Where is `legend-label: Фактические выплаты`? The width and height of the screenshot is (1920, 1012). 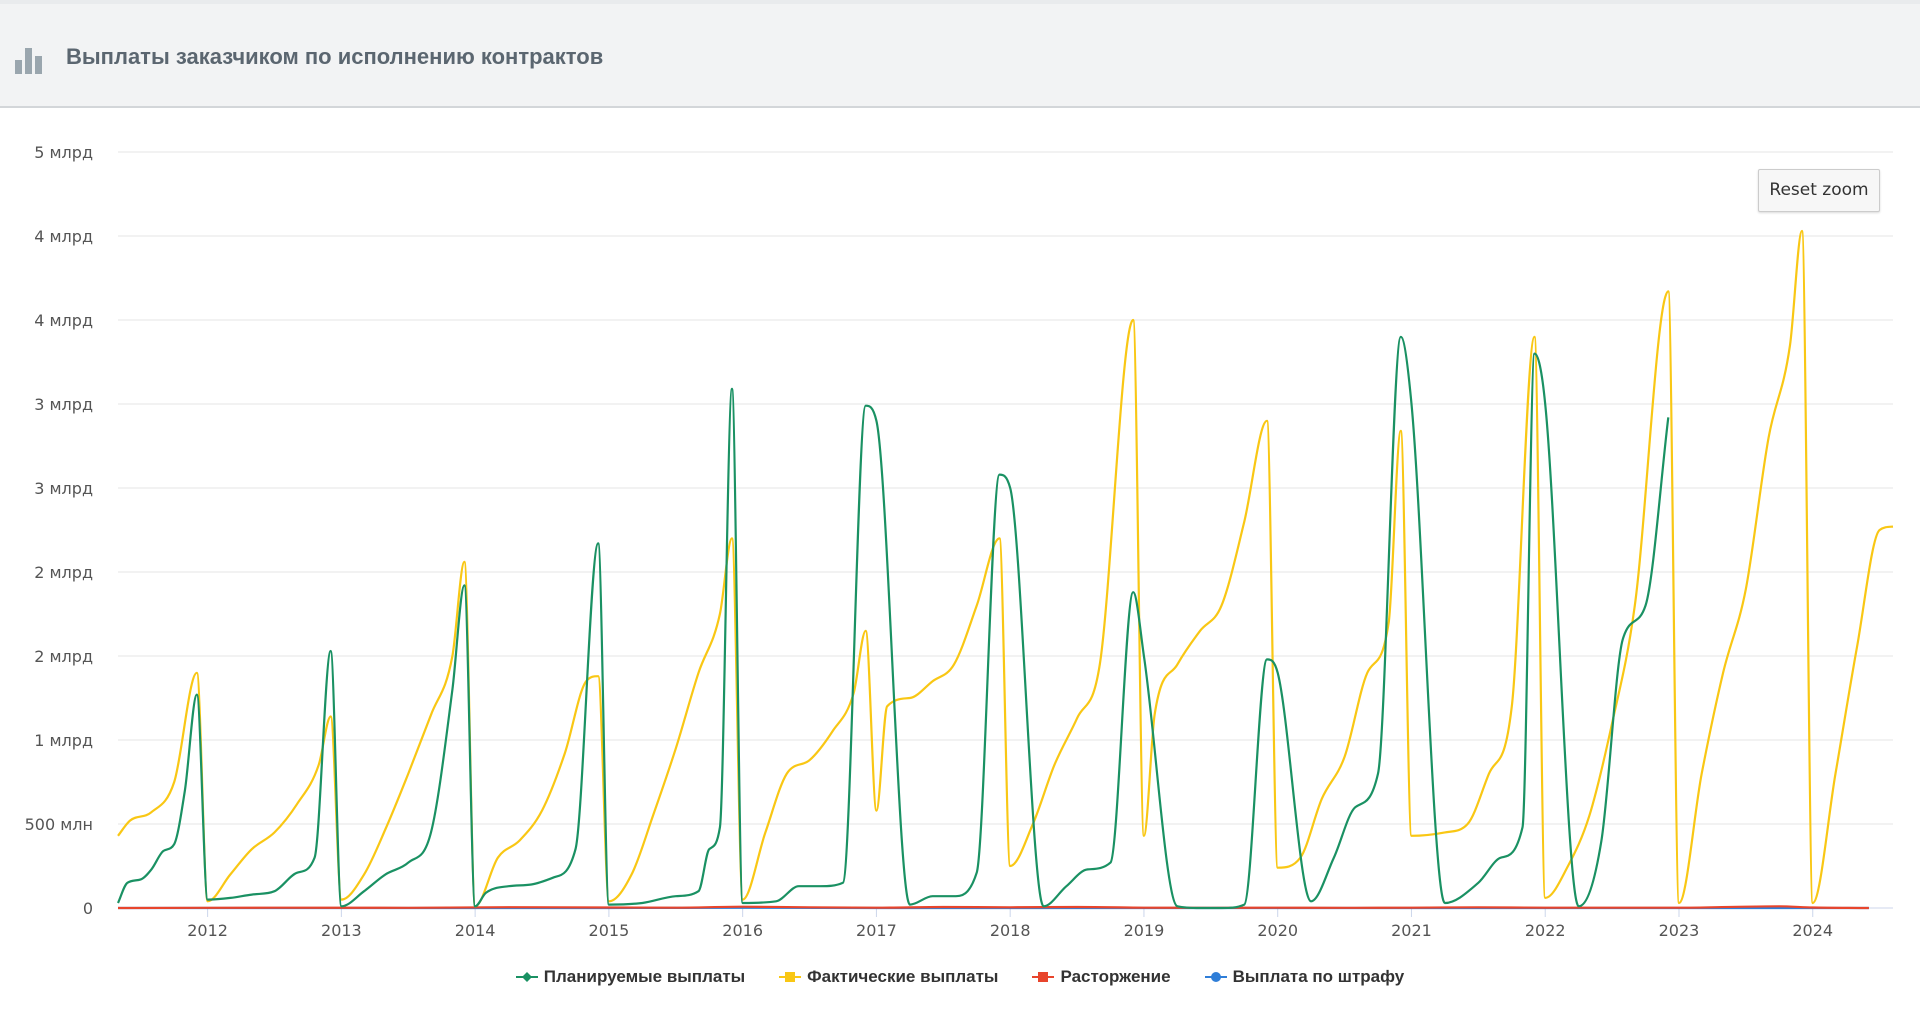 legend-label: Фактические выплаты is located at coordinates (903, 976).